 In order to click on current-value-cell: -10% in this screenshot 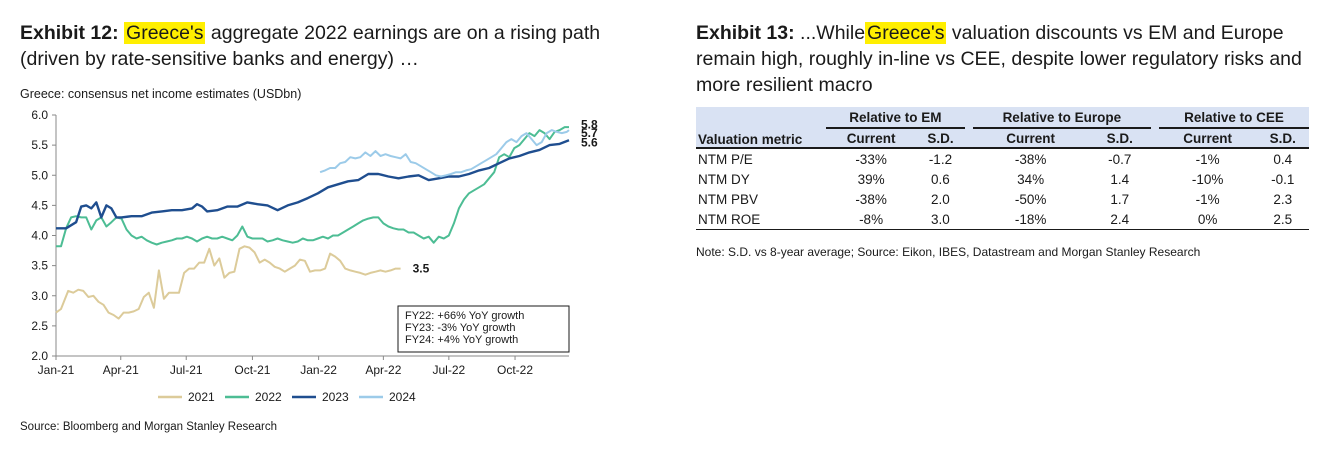, I will do `click(1207, 179)`.